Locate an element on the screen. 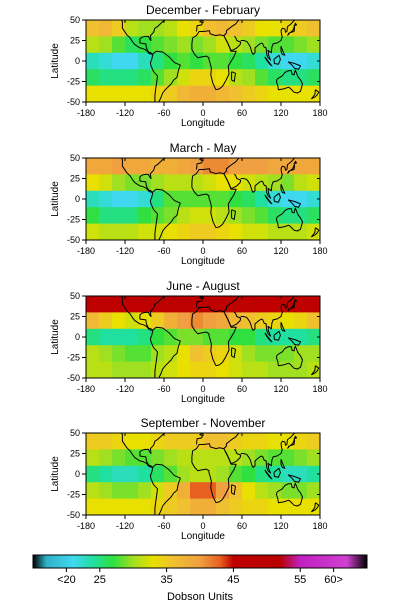  colorbar-label: Dobson Units is located at coordinates (200, 597).